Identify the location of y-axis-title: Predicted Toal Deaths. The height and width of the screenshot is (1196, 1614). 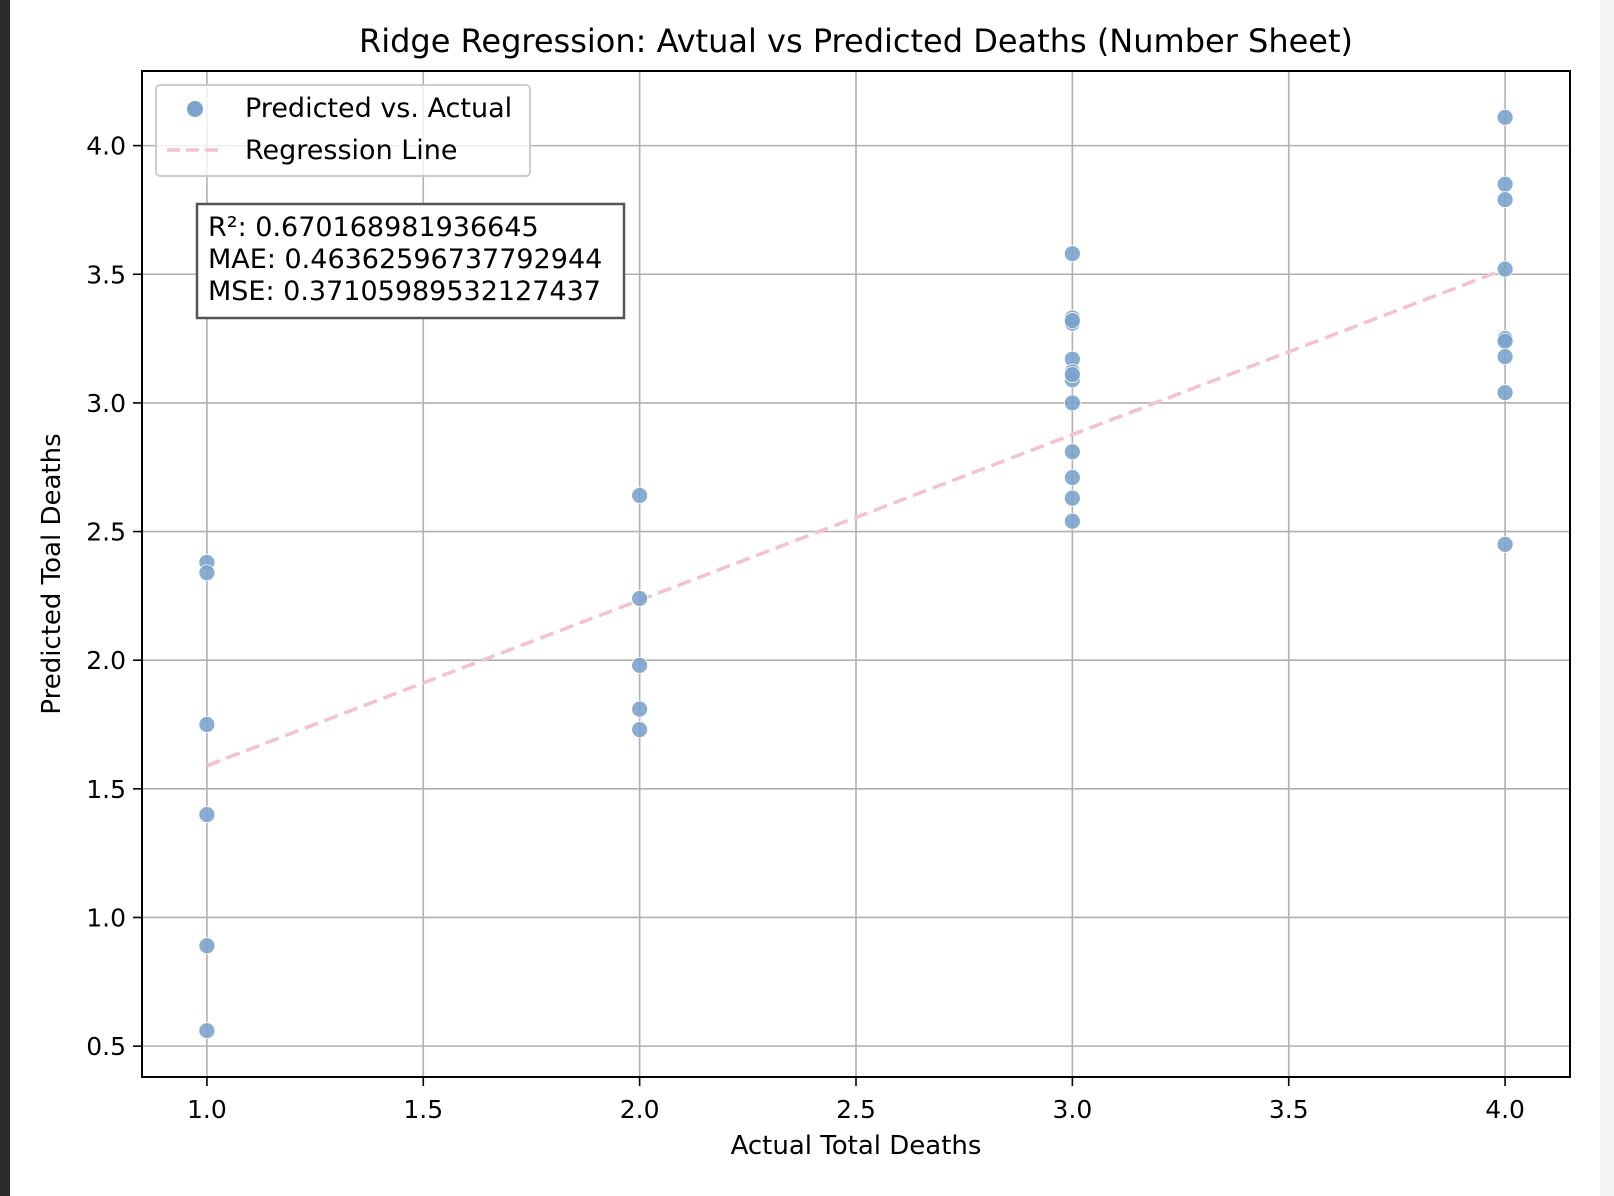
(52, 573).